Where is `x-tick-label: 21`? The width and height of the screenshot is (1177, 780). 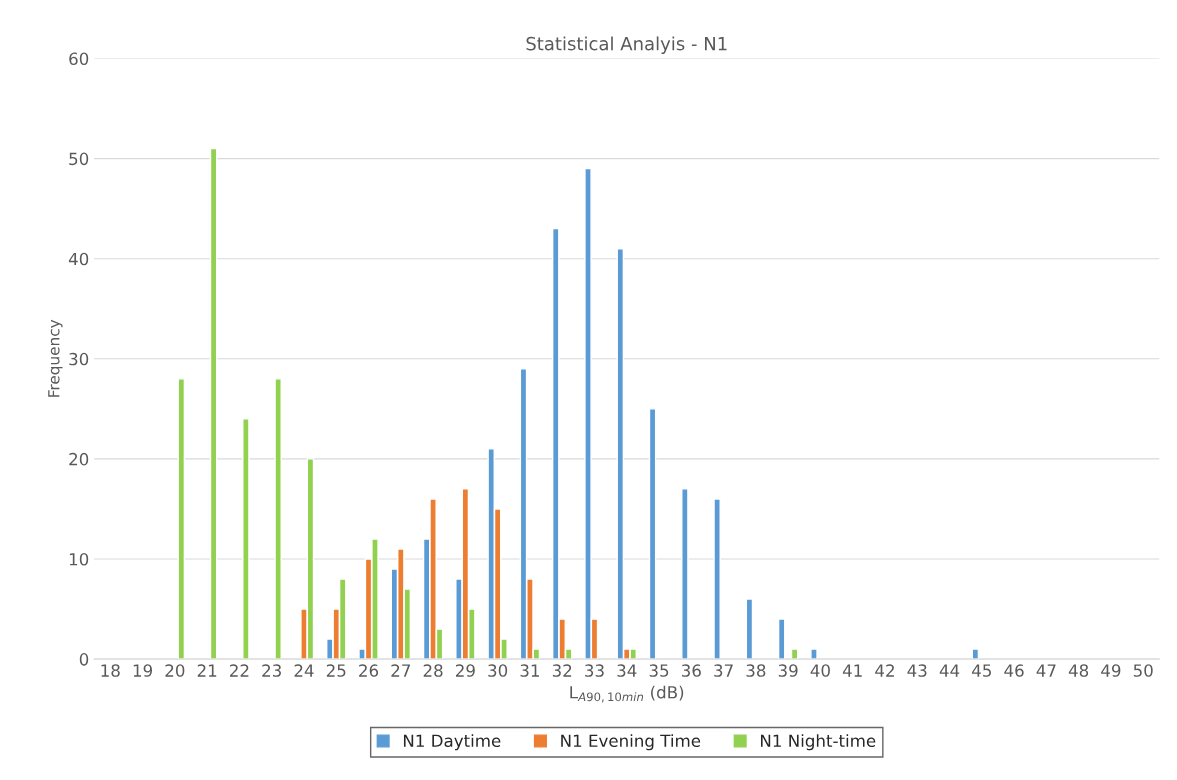
x-tick-label: 21 is located at coordinates (207, 670).